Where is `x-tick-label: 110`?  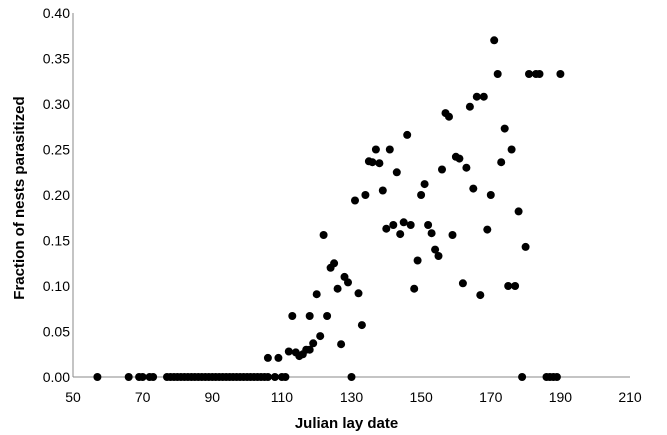
x-tick-label: 110 is located at coordinates (282, 397).